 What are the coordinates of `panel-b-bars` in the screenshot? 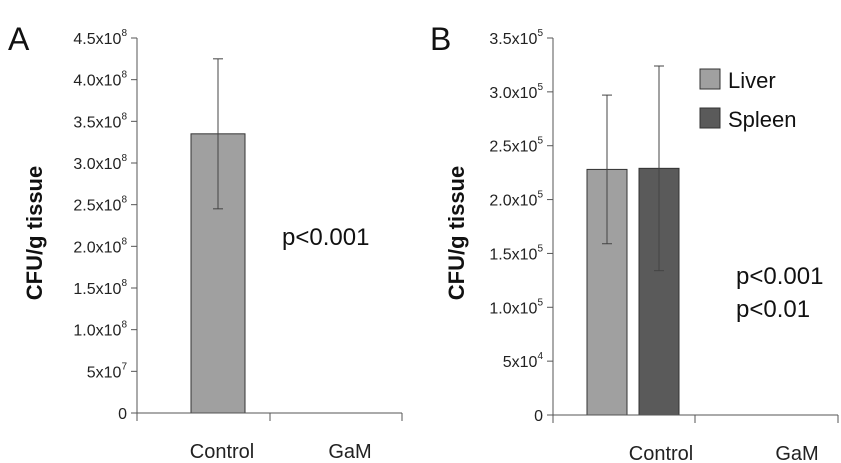 It's located at (633, 240).